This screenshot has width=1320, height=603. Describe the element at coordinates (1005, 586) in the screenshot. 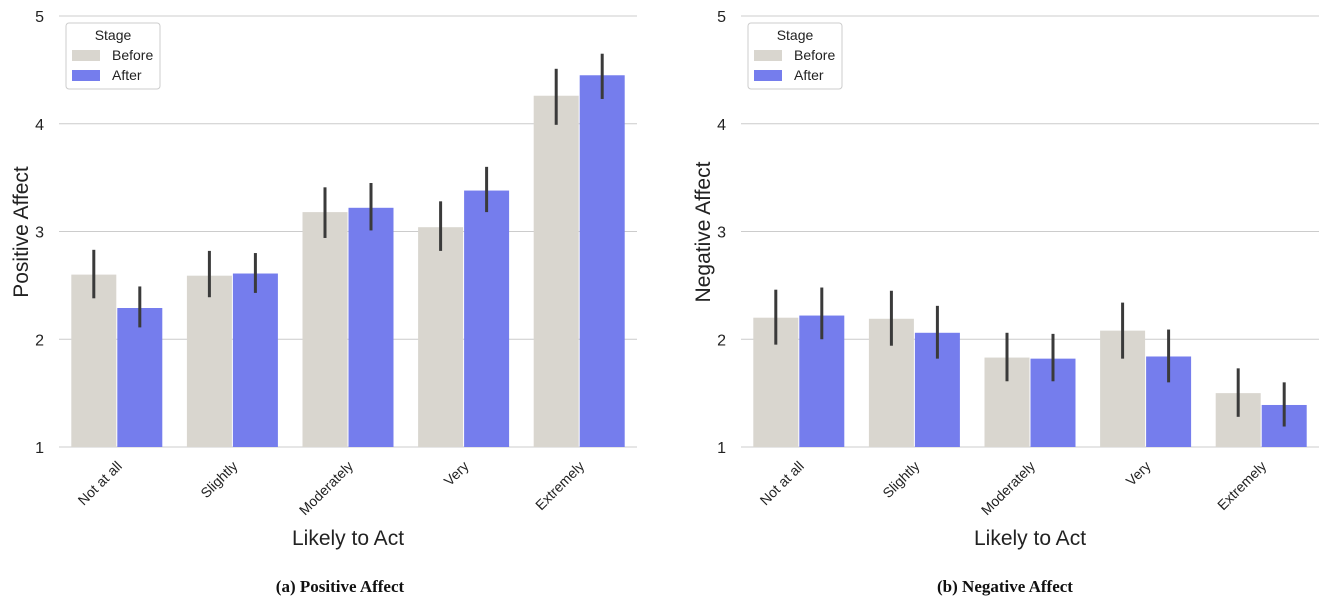

I see `panel-caption: (b) Negative Affect` at that location.